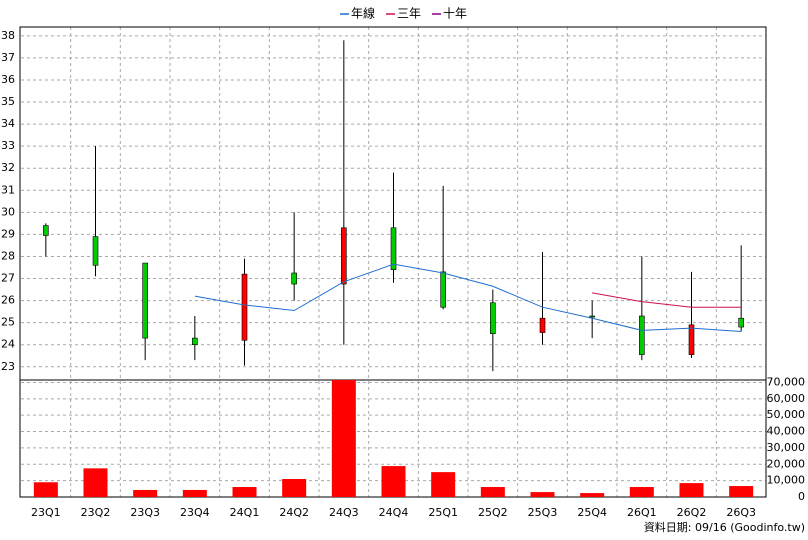  What do you see at coordinates (8, 300) in the screenshot?
I see `y-tick-label: 26` at bounding box center [8, 300].